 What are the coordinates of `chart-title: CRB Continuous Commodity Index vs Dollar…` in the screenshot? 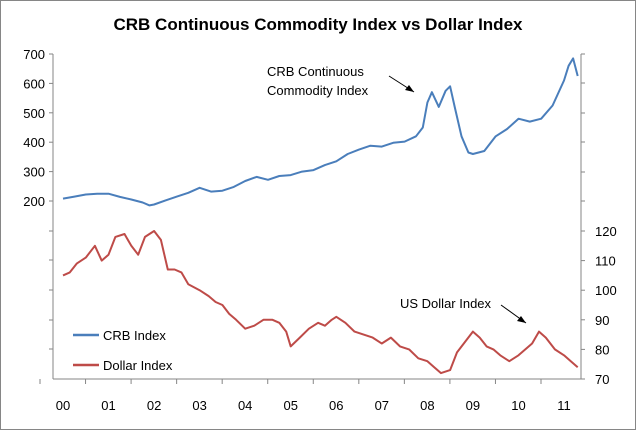 It's located at (319, 24).